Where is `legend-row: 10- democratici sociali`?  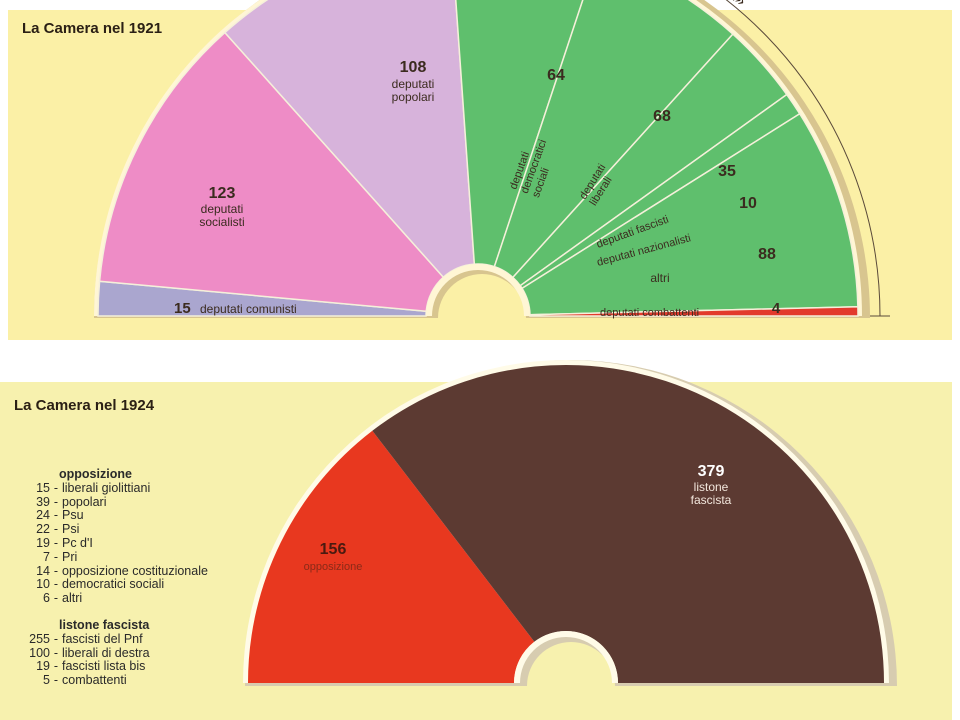
legend-row: 10- democratici sociali is located at coordinates (136, 585).